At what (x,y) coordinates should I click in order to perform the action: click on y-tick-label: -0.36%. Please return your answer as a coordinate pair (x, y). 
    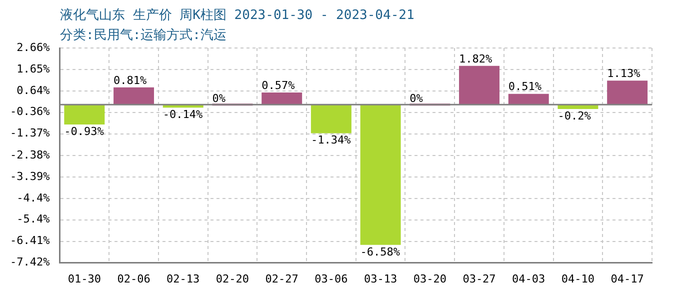
    Looking at the image, I should click on (30, 111).